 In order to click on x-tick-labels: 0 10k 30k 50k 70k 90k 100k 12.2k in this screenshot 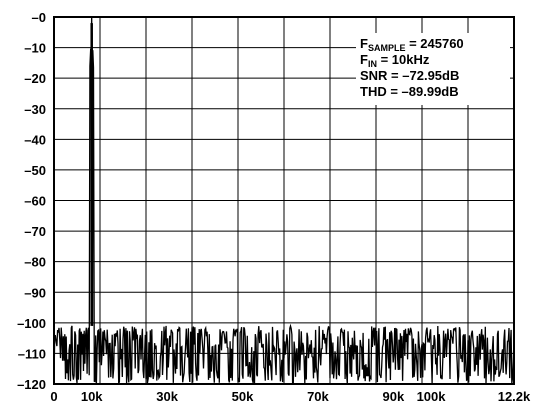, I will do `click(290, 396)`.